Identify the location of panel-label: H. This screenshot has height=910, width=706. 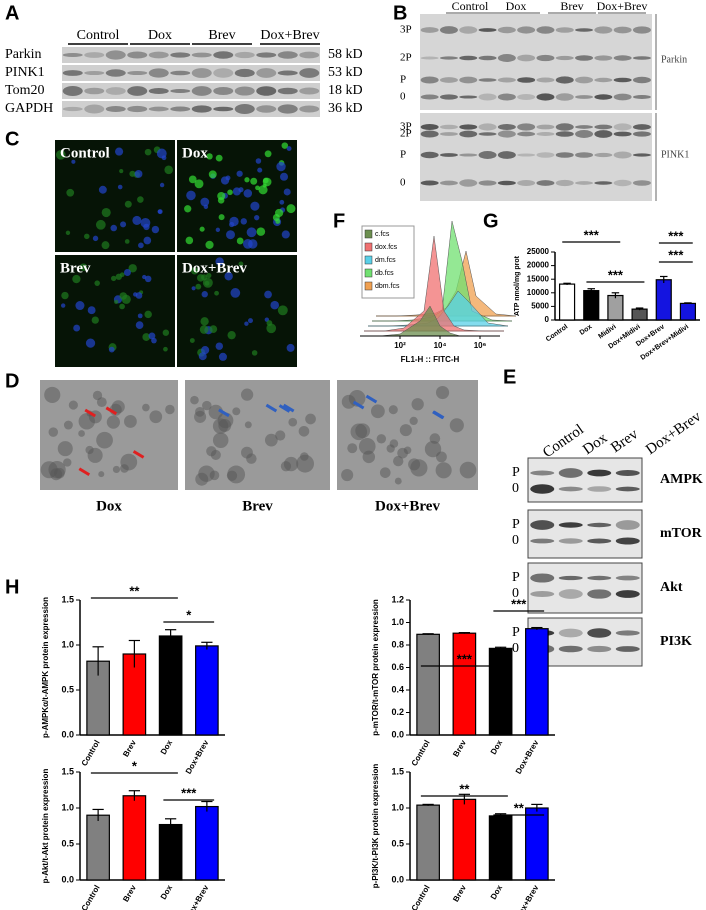
(12, 587).